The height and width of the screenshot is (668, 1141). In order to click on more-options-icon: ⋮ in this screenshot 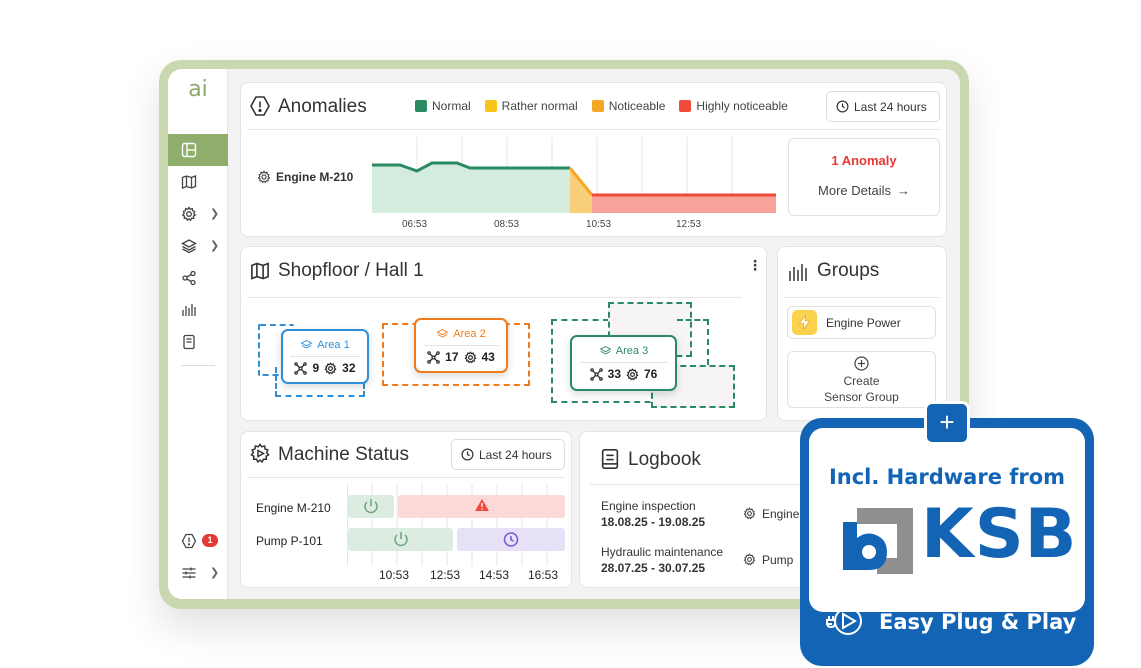, I will do `click(755, 265)`.